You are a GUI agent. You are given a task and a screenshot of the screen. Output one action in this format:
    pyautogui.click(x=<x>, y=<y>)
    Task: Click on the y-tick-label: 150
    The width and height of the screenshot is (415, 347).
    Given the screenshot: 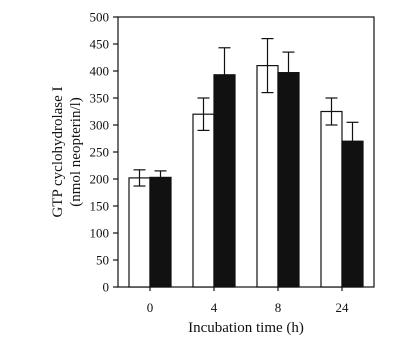 What is the action you would take?
    pyautogui.click(x=100, y=206)
    